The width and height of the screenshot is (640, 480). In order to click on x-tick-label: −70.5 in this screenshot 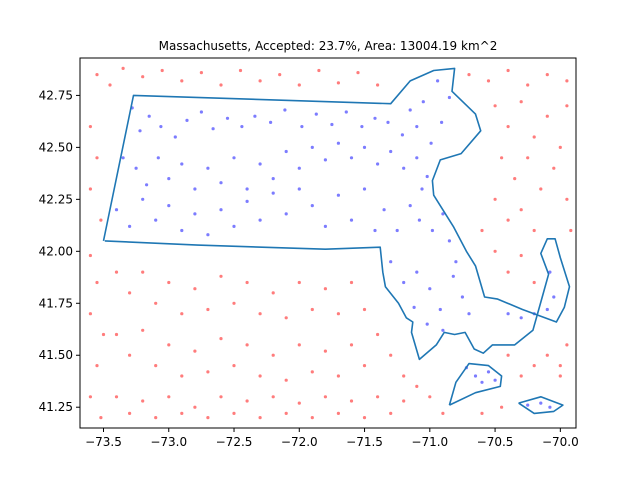, I will do `click(495, 442)`.